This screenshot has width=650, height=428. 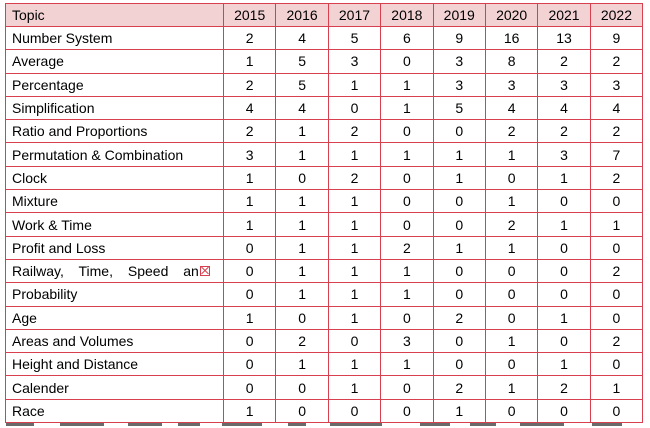 What do you see at coordinates (324, 294) in the screenshot?
I see `table-row: Probability 0 1 1 1 0 0 0 0` at bounding box center [324, 294].